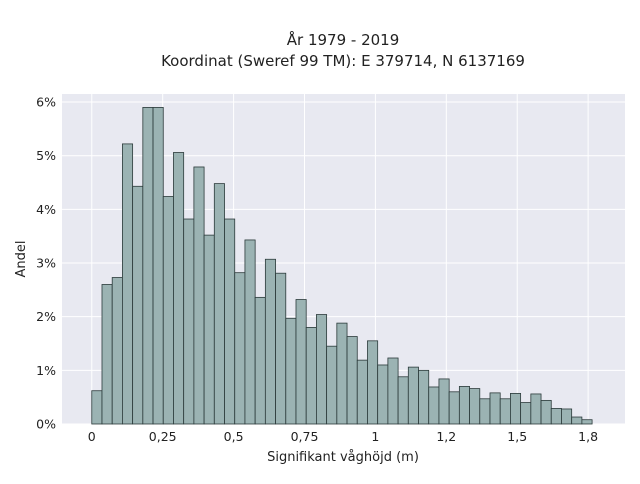 This screenshot has width=640, height=484. What do you see at coordinates (46, 316) in the screenshot?
I see `y-tick-label: 2%` at bounding box center [46, 316].